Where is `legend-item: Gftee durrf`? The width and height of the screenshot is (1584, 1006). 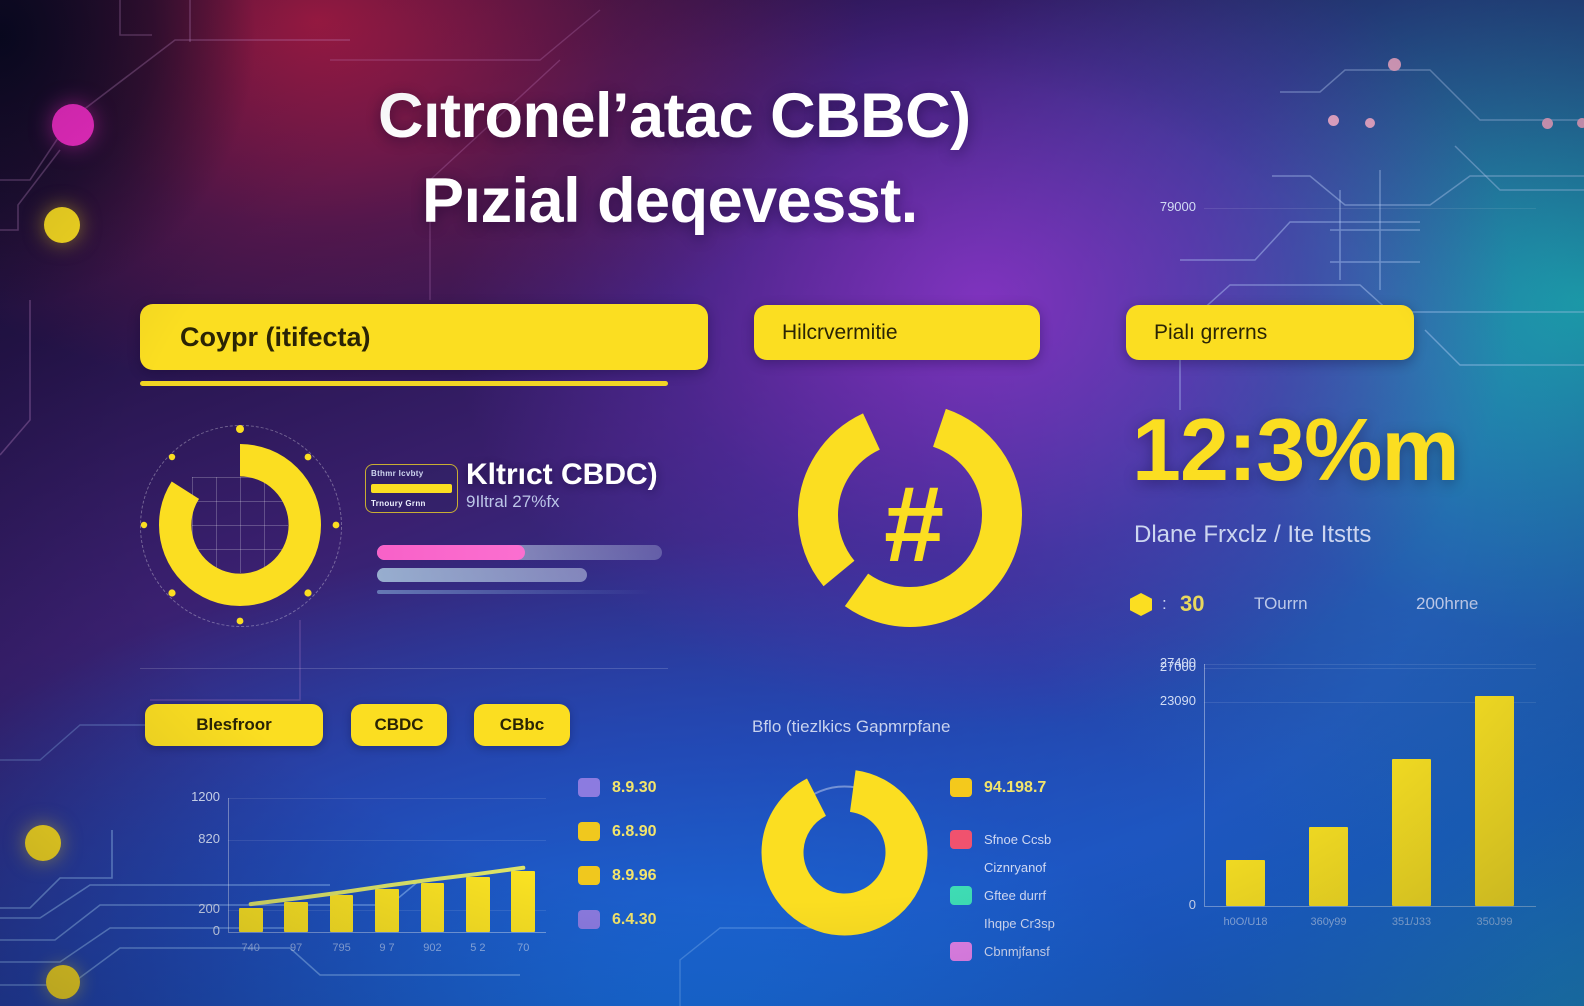
legend-item: Gftee durrf is located at coordinates (998, 895).